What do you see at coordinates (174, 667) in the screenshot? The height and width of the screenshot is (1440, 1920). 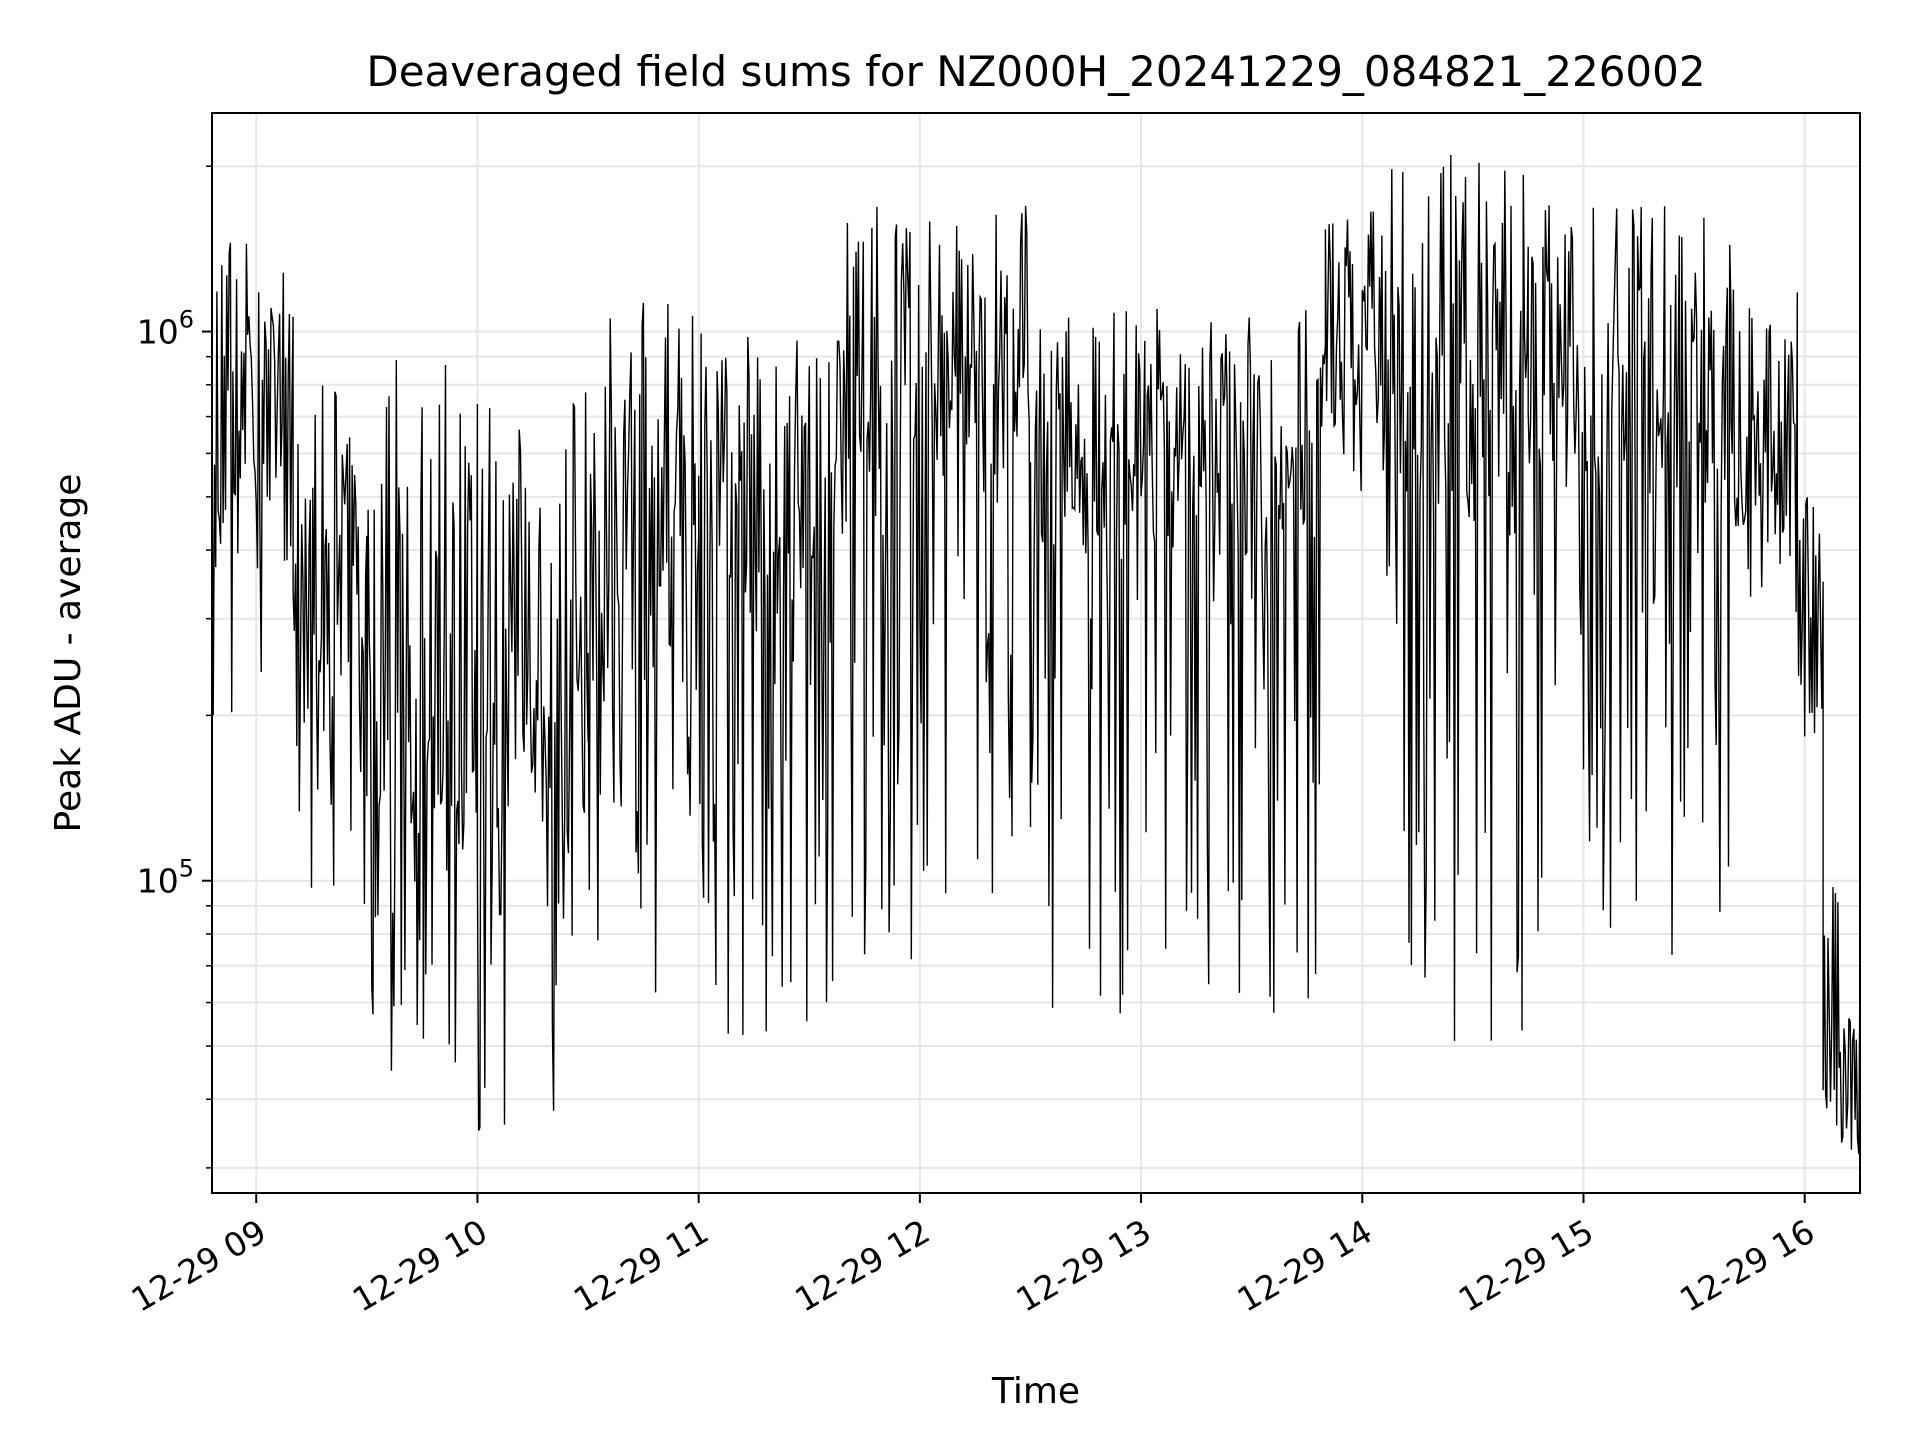 I see `y-axis: 10⁵ 10⁶` at bounding box center [174, 667].